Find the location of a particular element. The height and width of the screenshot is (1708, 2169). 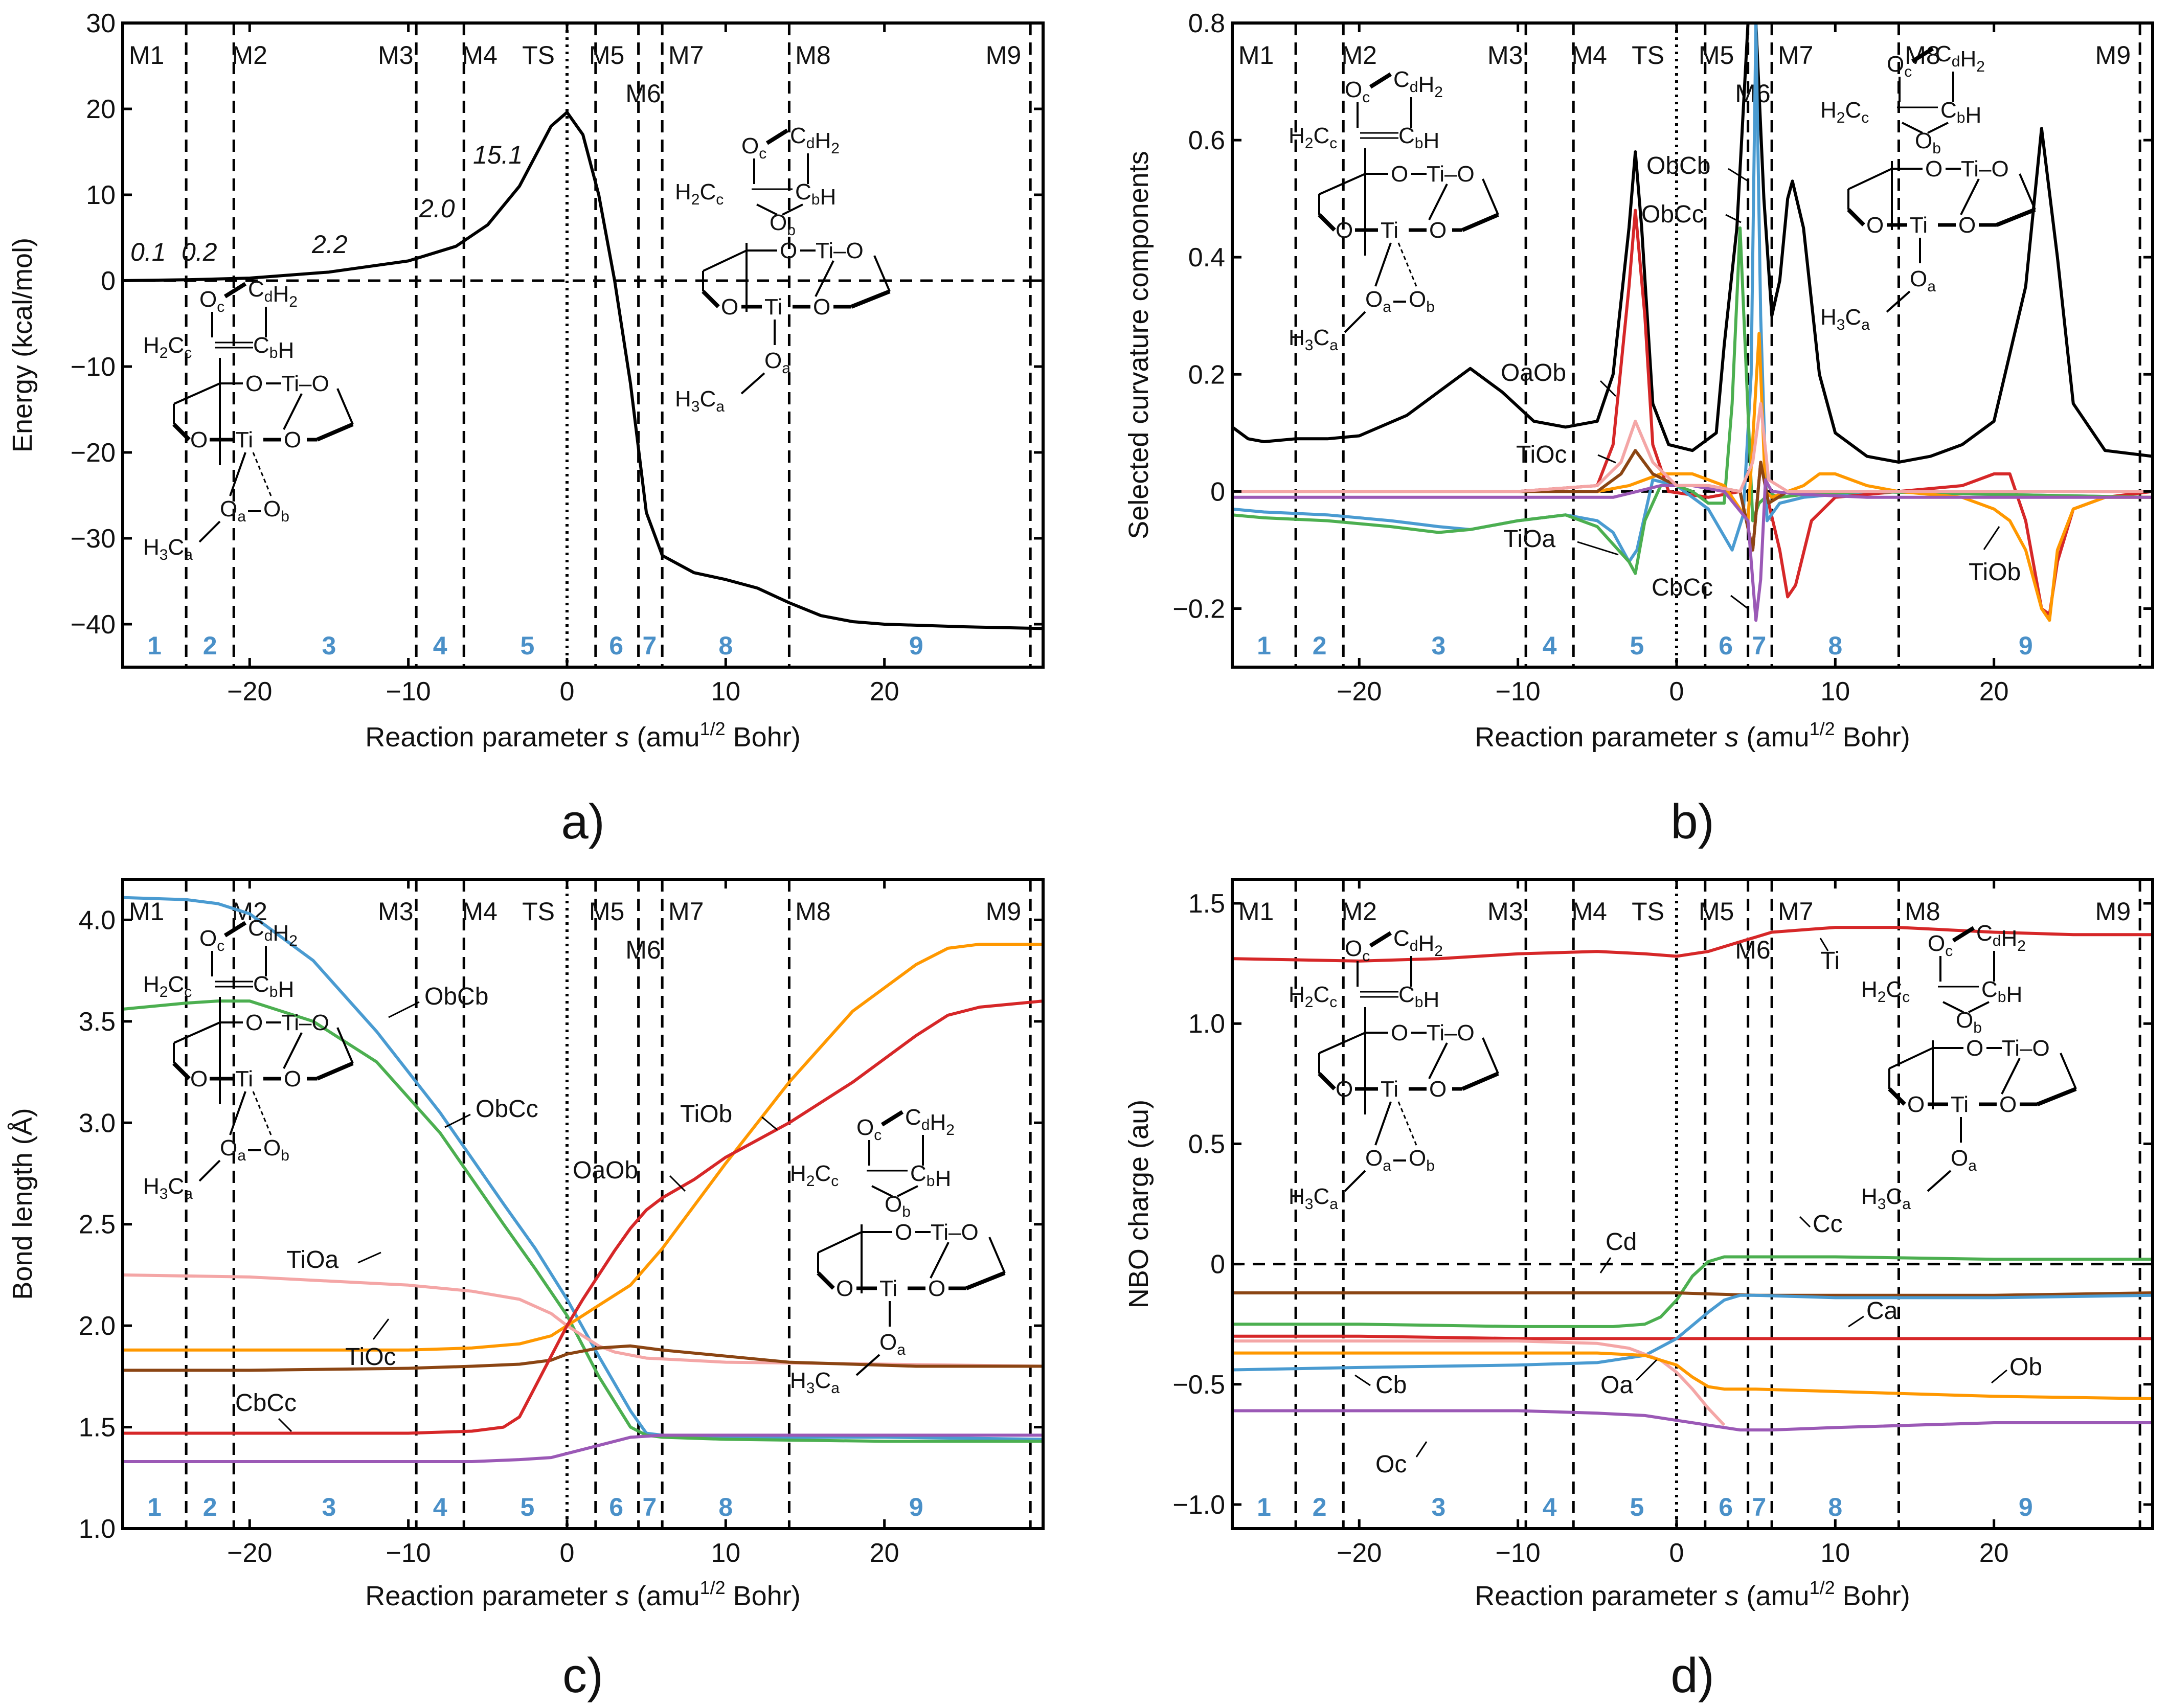

c-series-TiOb is located at coordinates (583, 1147).